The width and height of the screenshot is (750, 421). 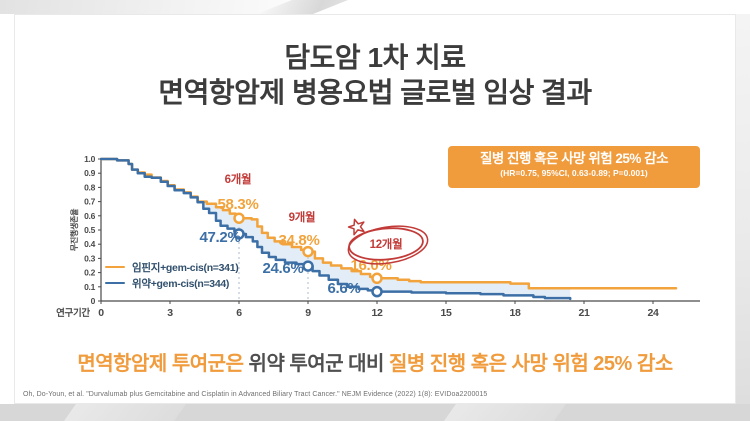 I want to click on y-tick-label-0.1: 0.1, so click(x=89, y=287).